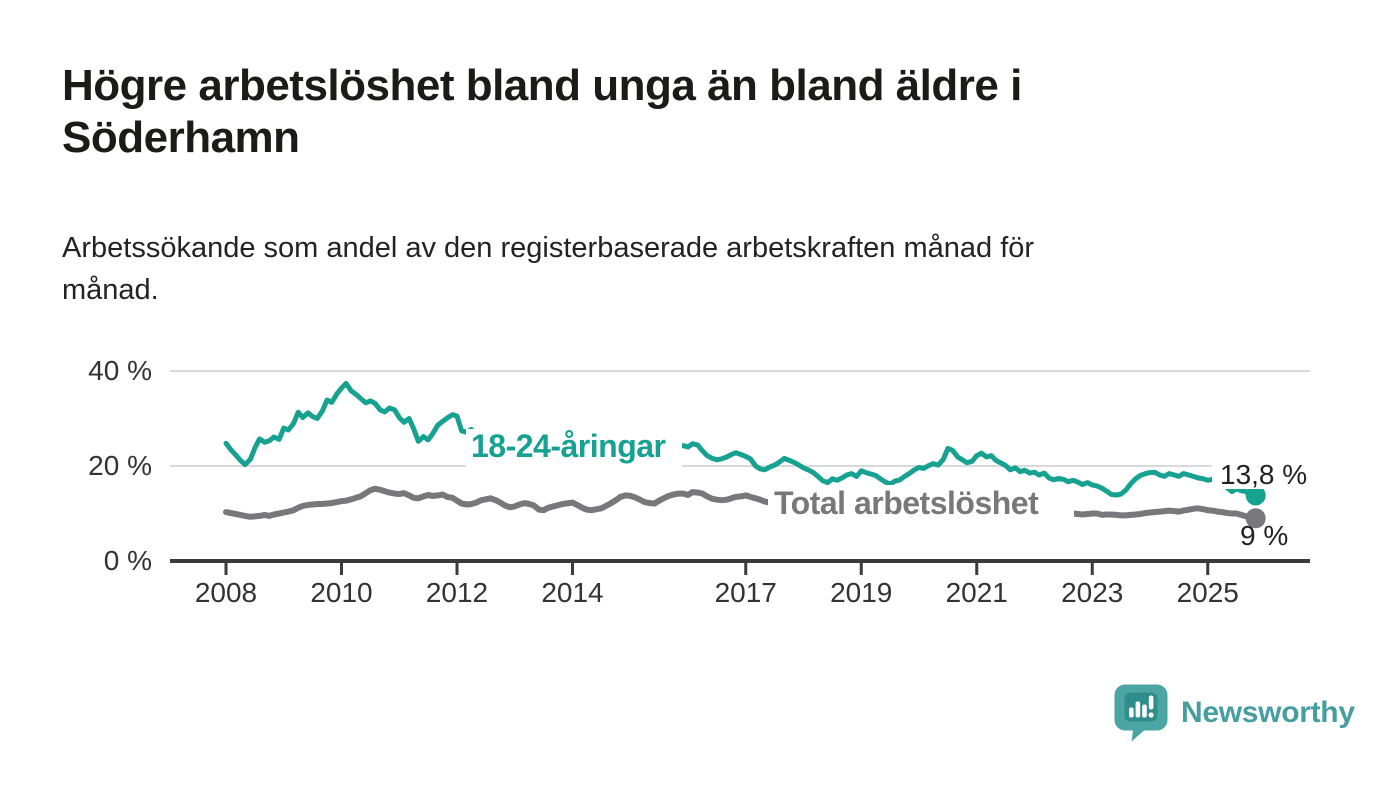 The image size is (1400, 794). Describe the element at coordinates (1263, 474) in the screenshot. I see `end-value-label-young: 13,8 %` at that location.